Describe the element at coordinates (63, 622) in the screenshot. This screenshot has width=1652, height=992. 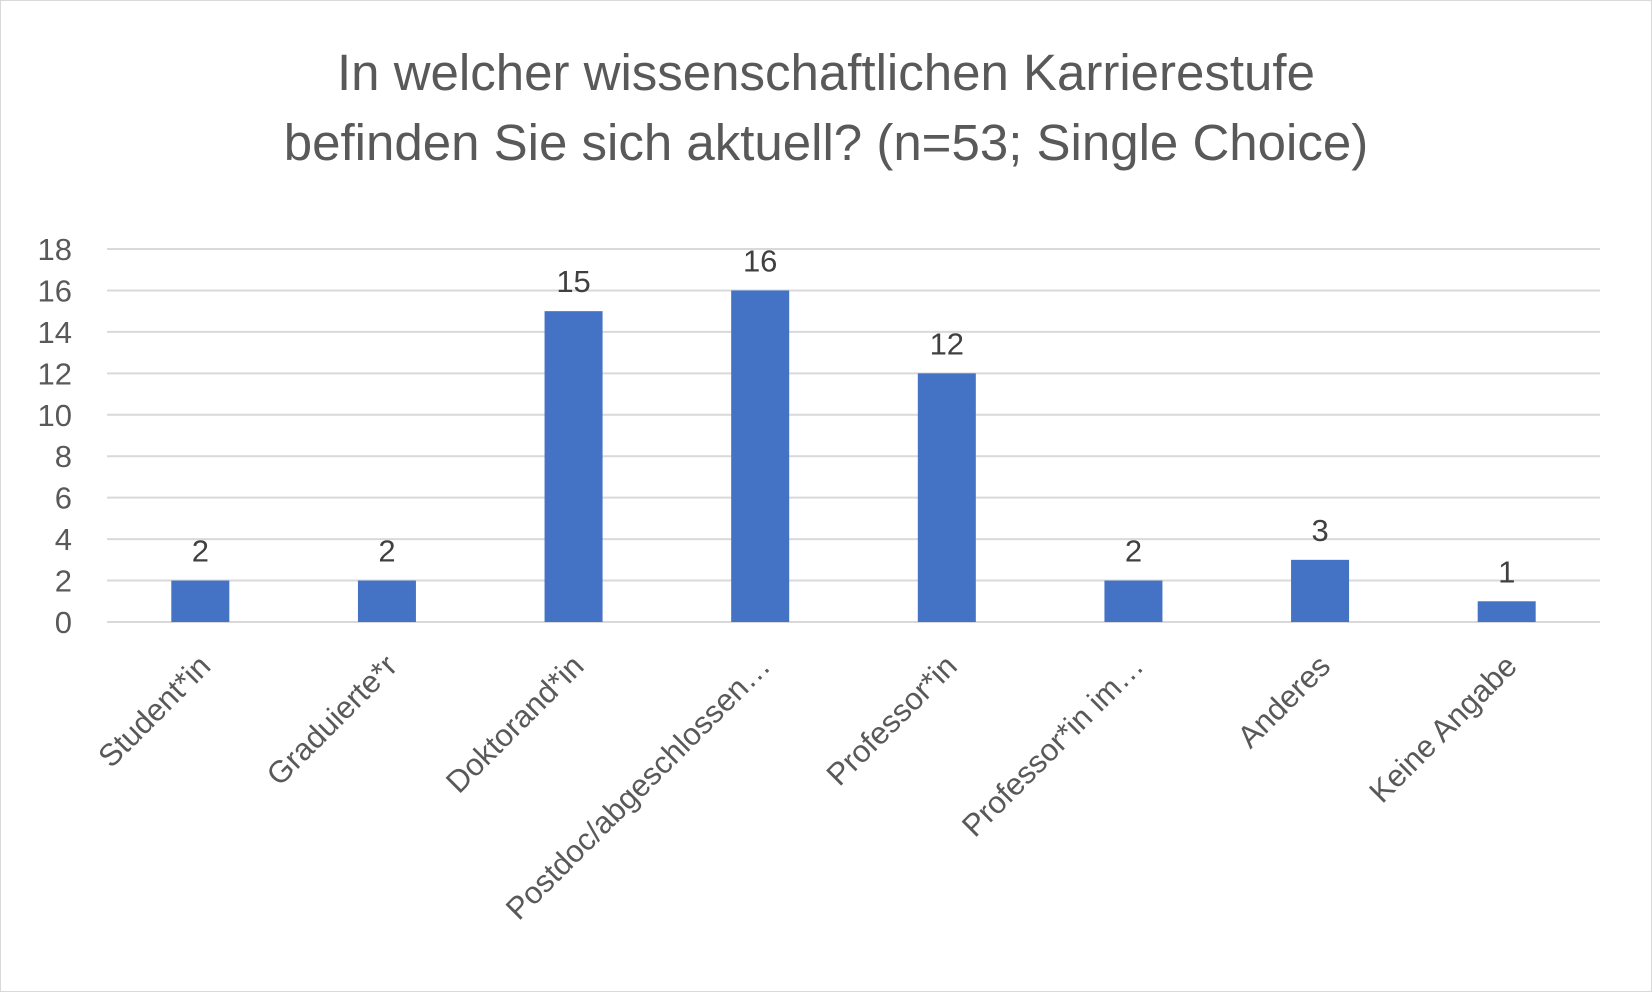
I see `y-tick-label-0: 0` at that location.